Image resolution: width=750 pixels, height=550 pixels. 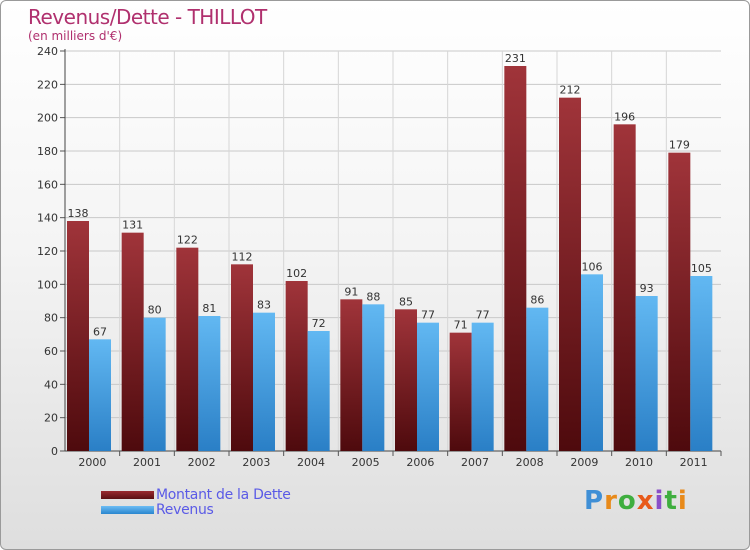 I want to click on data-label-revenus-2000: 67, so click(x=100, y=331).